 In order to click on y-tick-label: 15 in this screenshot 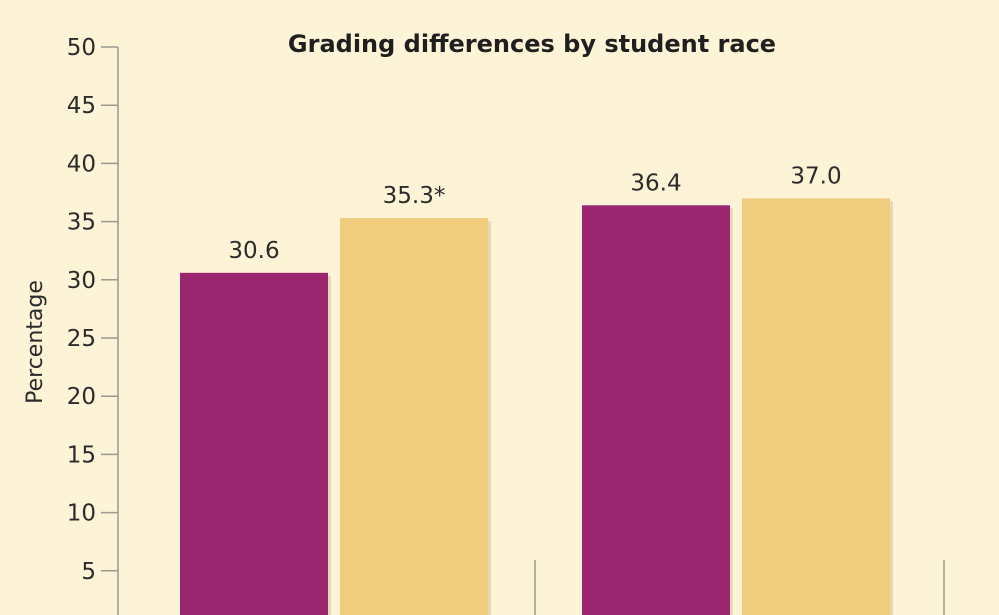, I will do `click(81, 455)`.